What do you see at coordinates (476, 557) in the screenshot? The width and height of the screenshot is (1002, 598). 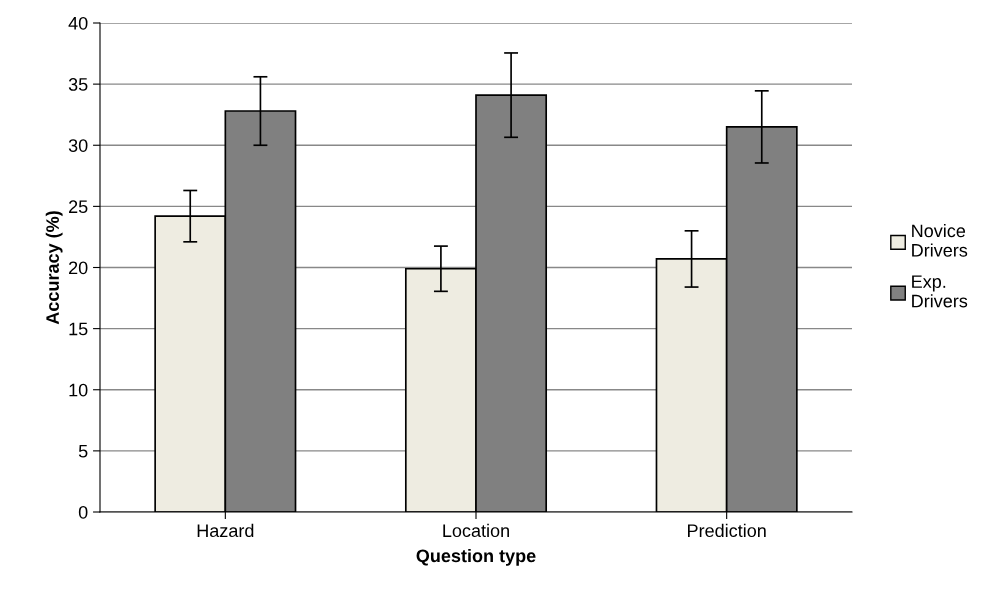 I see `x-axis-title: Question type` at bounding box center [476, 557].